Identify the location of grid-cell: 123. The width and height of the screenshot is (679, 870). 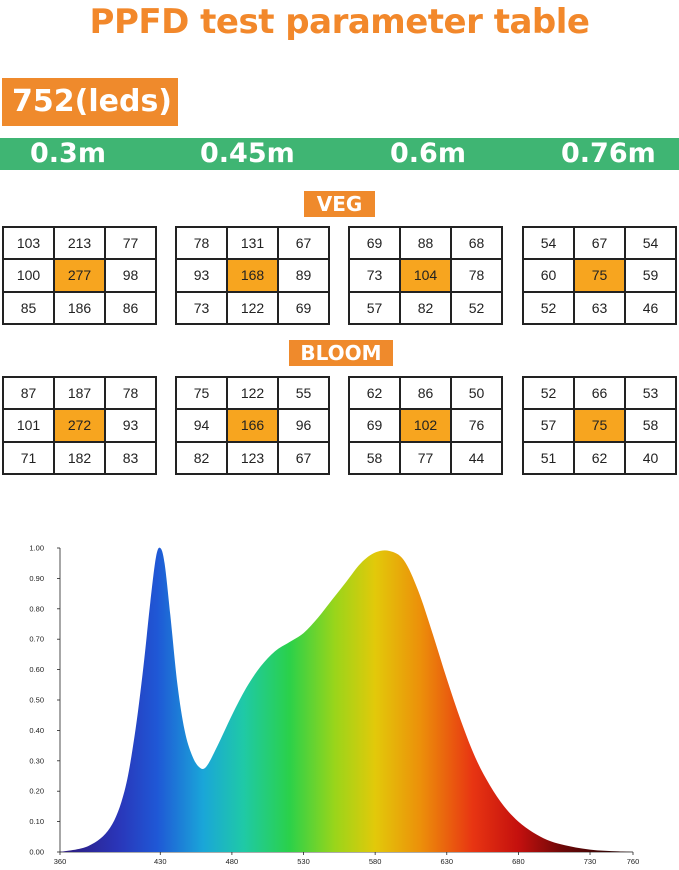
(252, 457).